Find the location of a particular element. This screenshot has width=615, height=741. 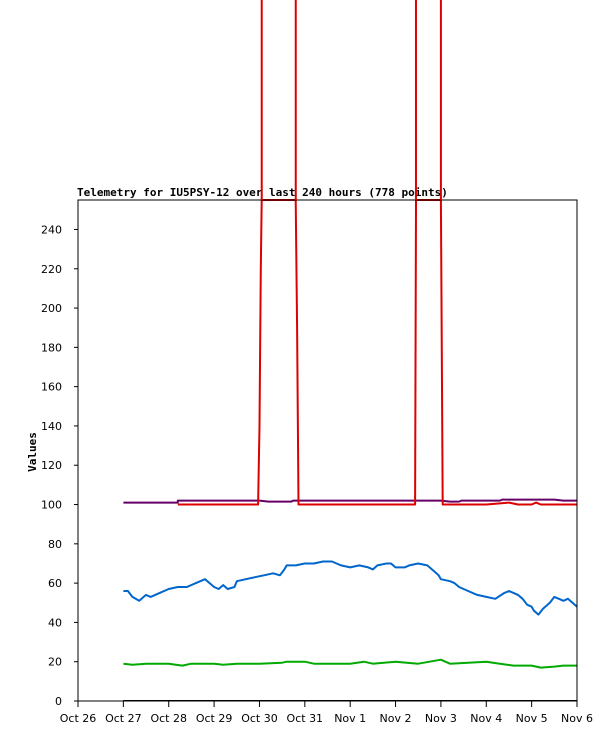

x-tick-label: Oct 27 is located at coordinates (123, 718).